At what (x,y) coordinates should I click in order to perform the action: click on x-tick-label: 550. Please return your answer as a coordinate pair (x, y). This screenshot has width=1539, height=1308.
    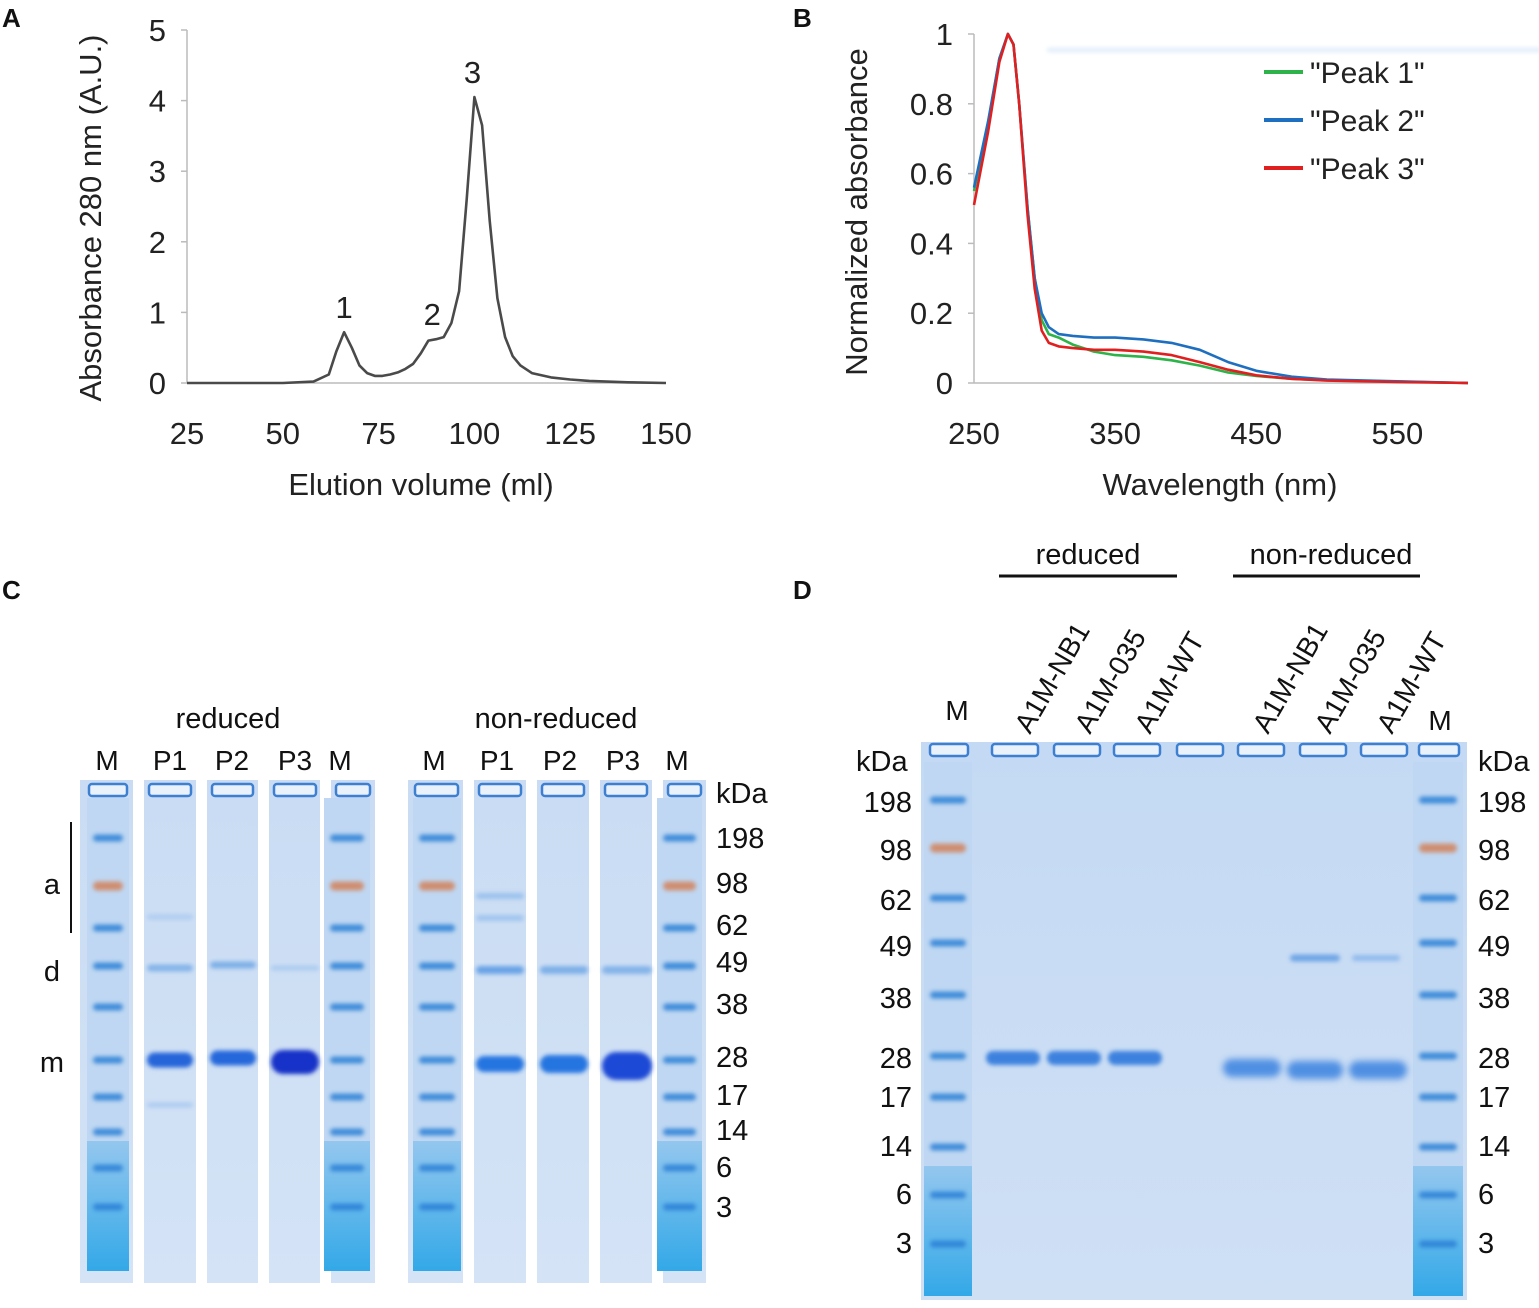
    Looking at the image, I should click on (1398, 433).